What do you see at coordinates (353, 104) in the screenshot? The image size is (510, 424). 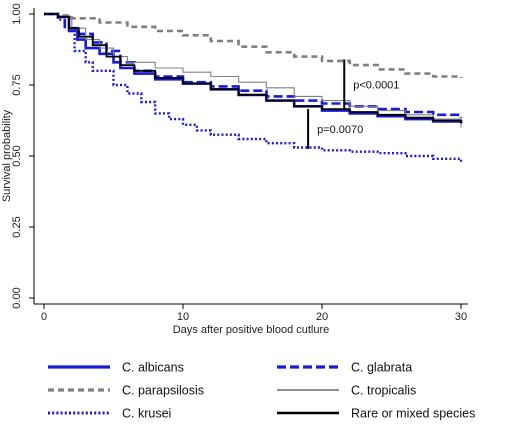 I see `annotations: p<0.0001 p=0.0070` at bounding box center [353, 104].